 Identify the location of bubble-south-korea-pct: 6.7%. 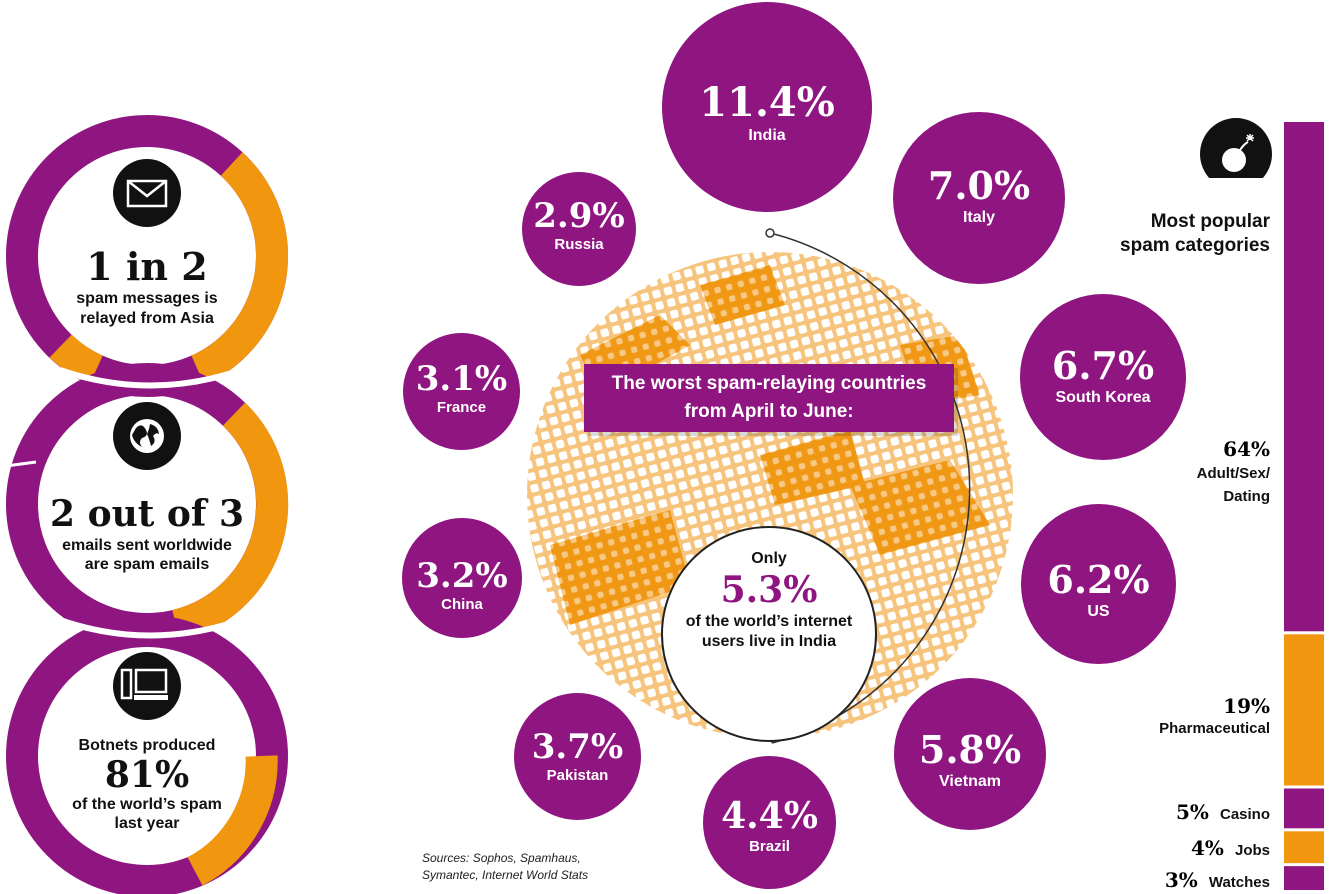
(1103, 365).